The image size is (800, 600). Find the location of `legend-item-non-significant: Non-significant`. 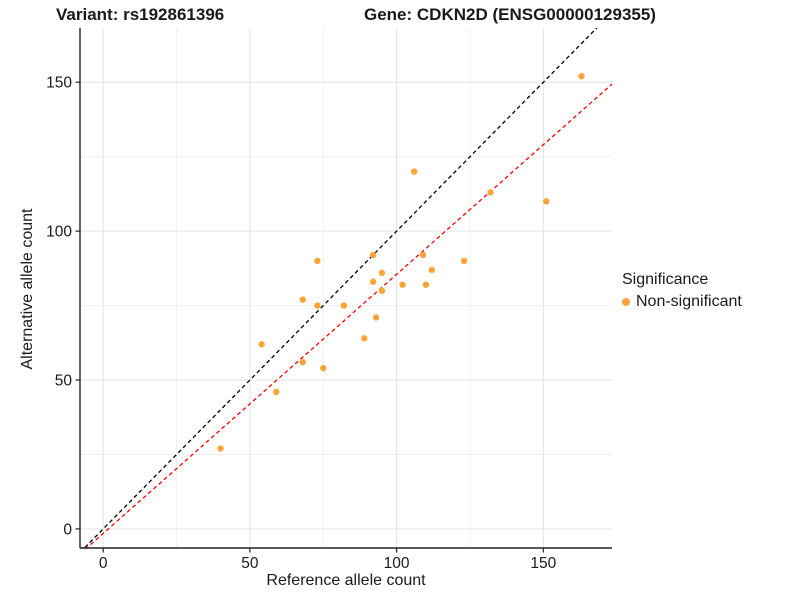

legend-item-non-significant: Non-significant is located at coordinates (682, 302).